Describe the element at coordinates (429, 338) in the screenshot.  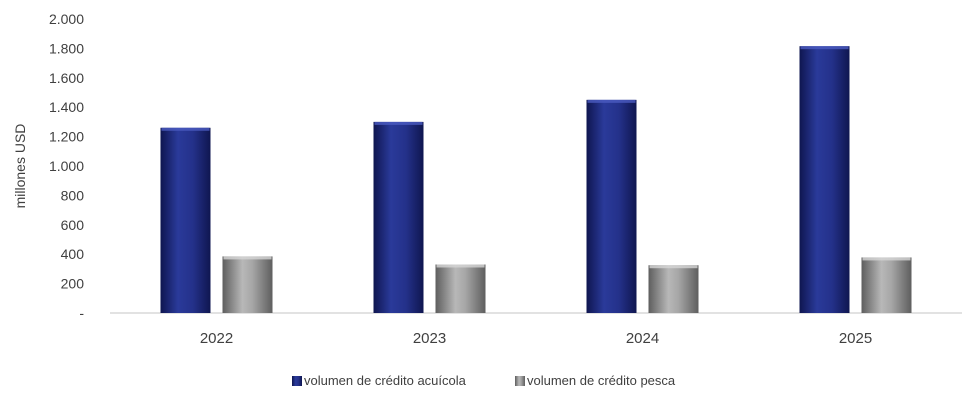
I see `x-tick-label: 2023` at that location.